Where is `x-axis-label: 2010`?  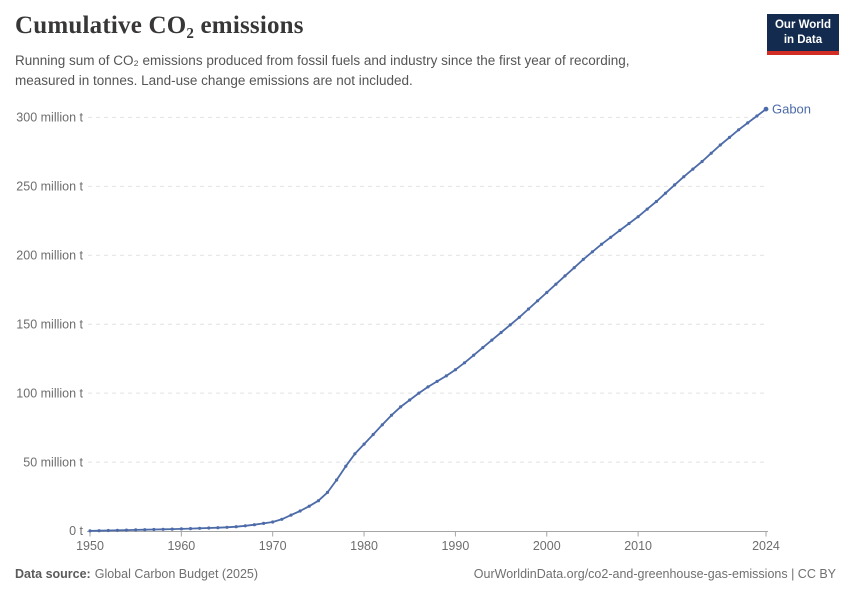 x-axis-label: 2010 is located at coordinates (638, 546).